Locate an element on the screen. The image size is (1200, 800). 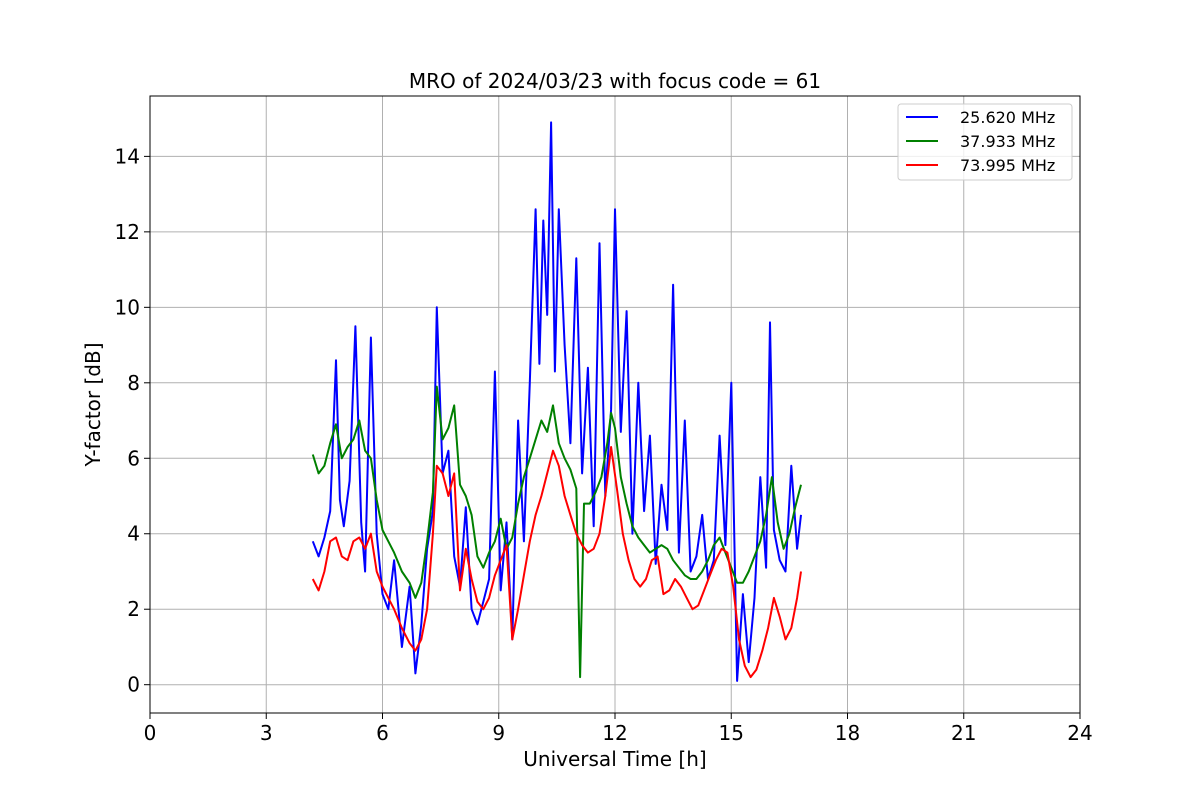
x-tick-label: 12 is located at coordinates (614, 733).